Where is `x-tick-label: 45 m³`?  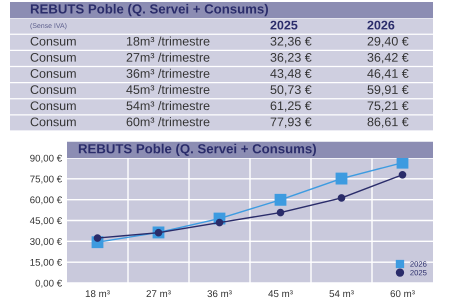 x-tick-label: 45 m³ is located at coordinates (280, 294).